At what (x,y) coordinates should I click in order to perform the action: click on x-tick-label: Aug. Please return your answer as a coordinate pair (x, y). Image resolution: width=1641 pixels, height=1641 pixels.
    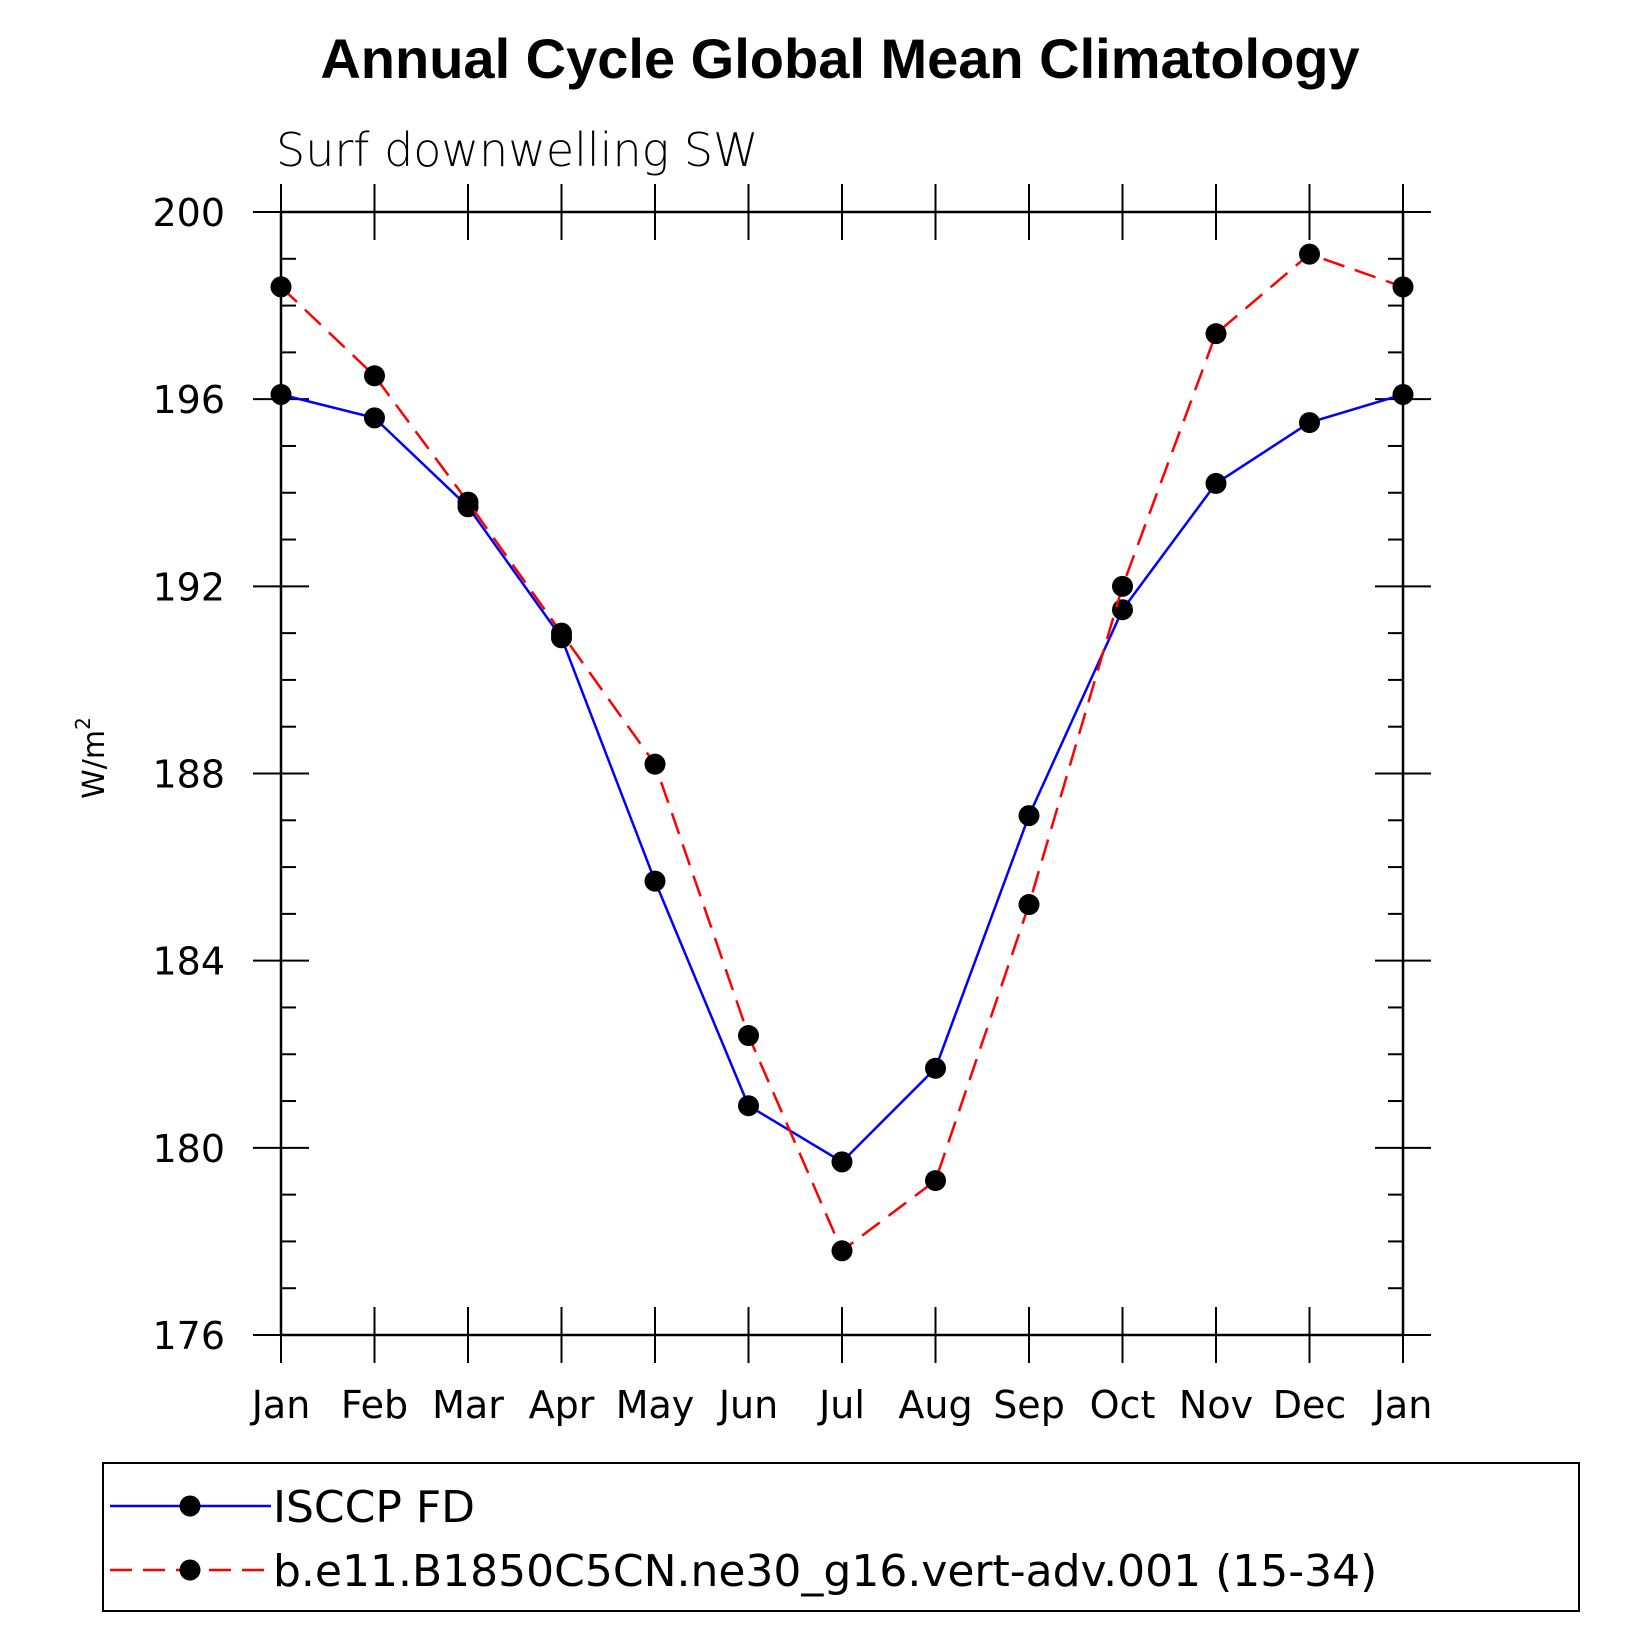
    Looking at the image, I should click on (935, 1405).